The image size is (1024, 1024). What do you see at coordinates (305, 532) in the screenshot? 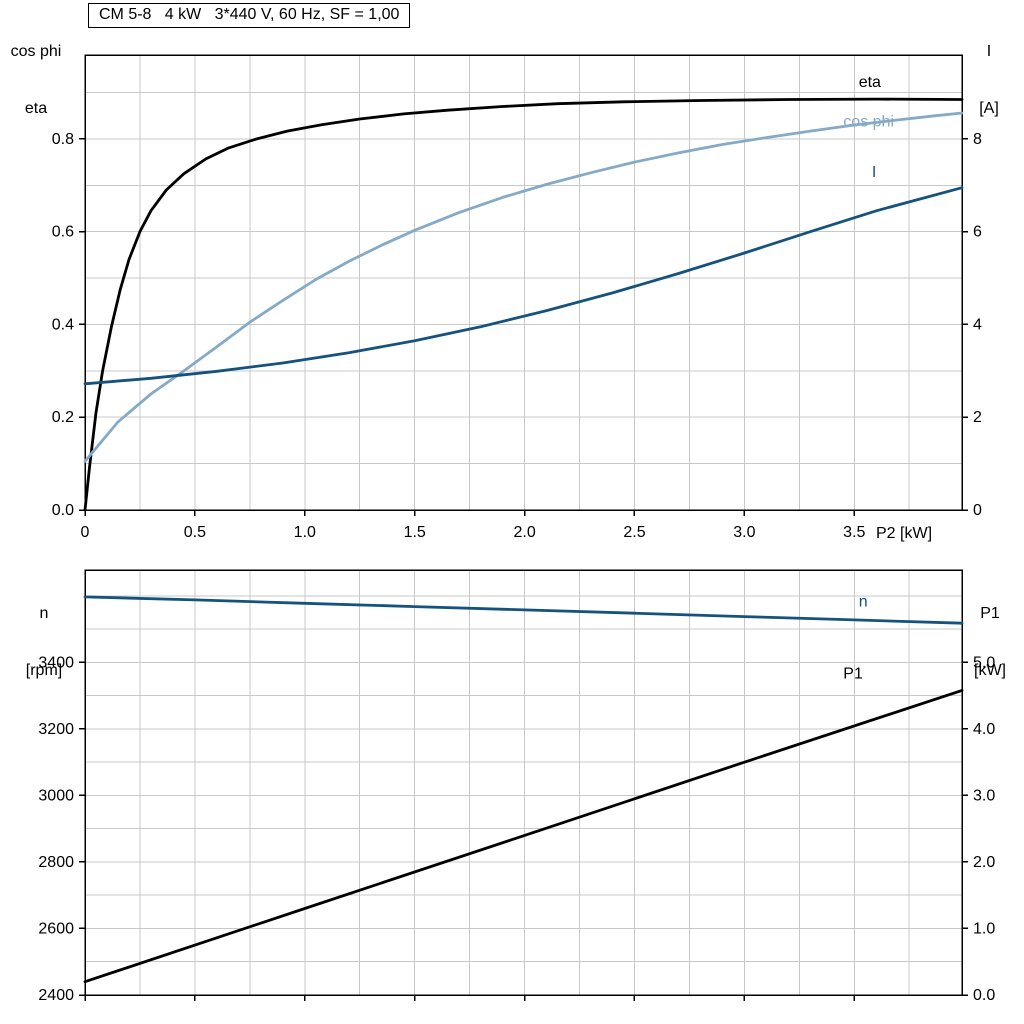
I see `x-tick-label: 1.0` at bounding box center [305, 532].